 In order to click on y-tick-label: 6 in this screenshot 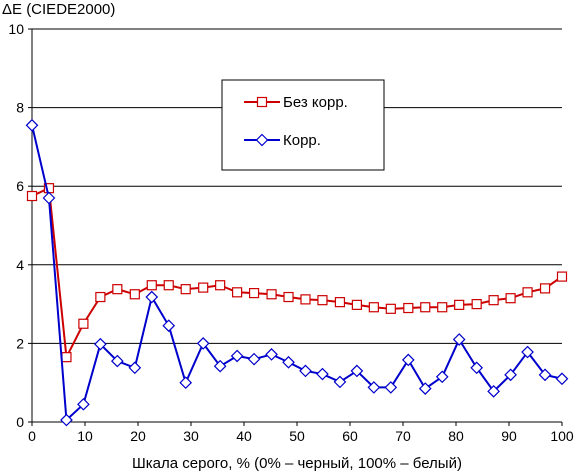, I will do `click(20, 186)`.